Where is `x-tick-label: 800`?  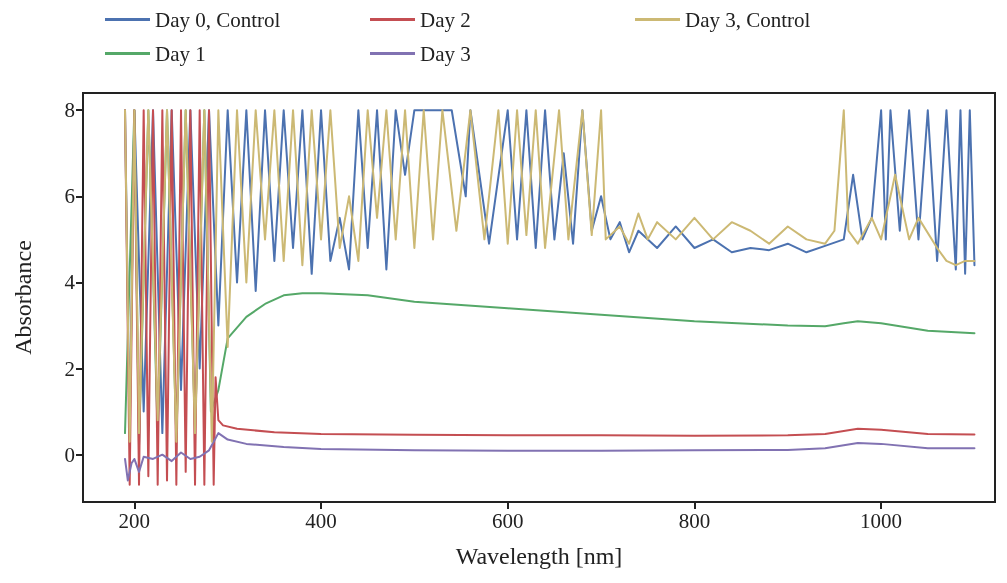 x-tick-label: 800 is located at coordinates (694, 520).